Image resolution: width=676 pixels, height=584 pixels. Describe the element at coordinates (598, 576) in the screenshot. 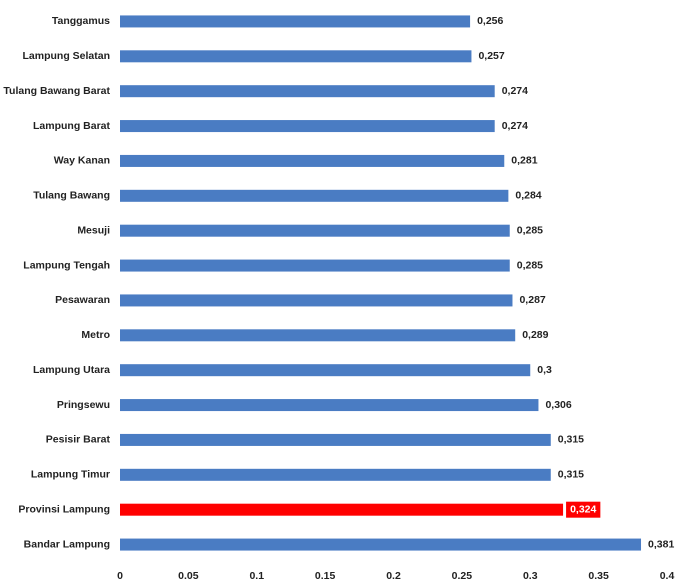

I see `x-tick-label: 0.35` at that location.